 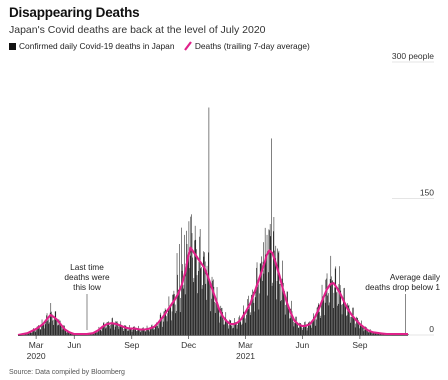 I want to click on x-tick-month: Mar, so click(x=36, y=345).